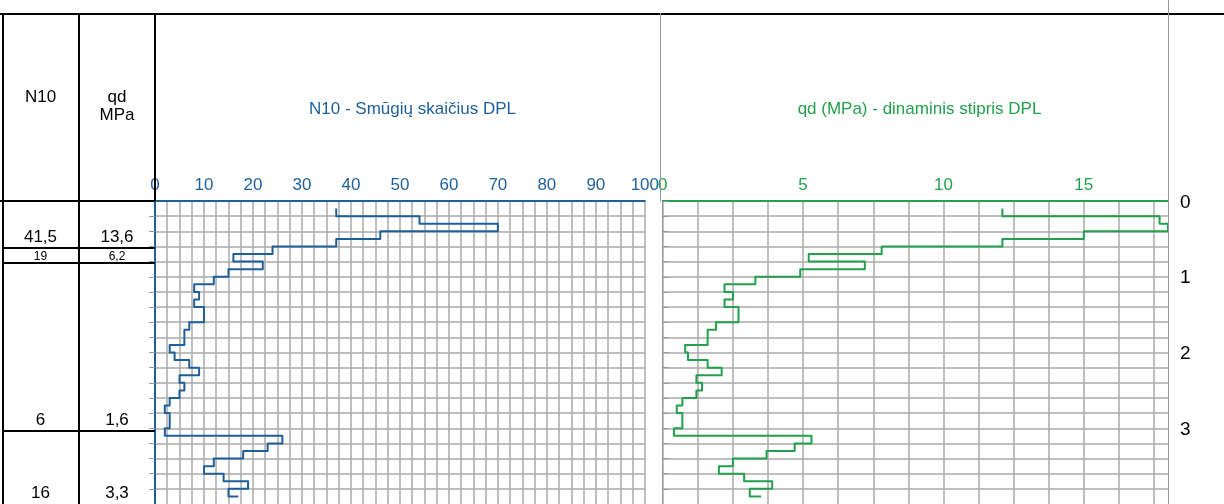 The width and height of the screenshot is (1224, 504). Describe the element at coordinates (117, 492) in the screenshot. I see `text: 3,3` at that location.